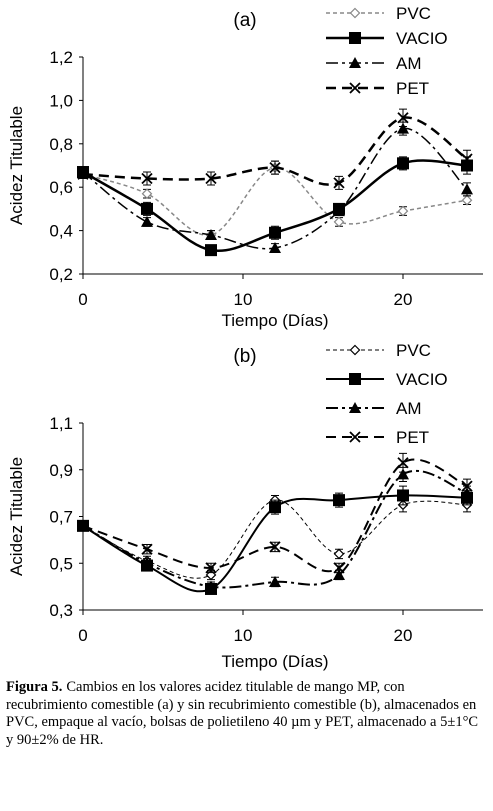 The image size is (493, 811). Describe the element at coordinates (244, 20) in the screenshot. I see `chart-title: (a)` at that location.